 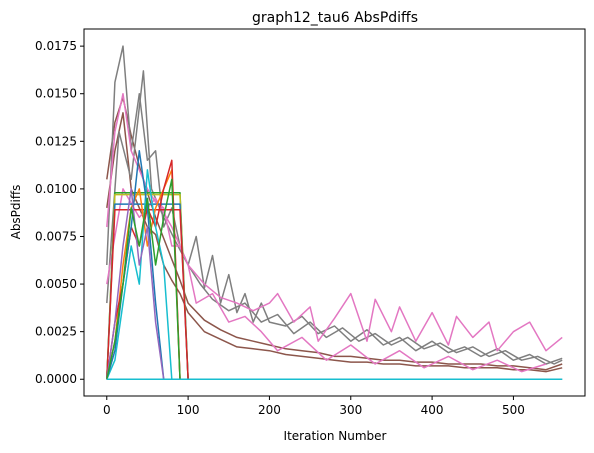 I want to click on y-tick-label: 0.0050, so click(x=56, y=284).